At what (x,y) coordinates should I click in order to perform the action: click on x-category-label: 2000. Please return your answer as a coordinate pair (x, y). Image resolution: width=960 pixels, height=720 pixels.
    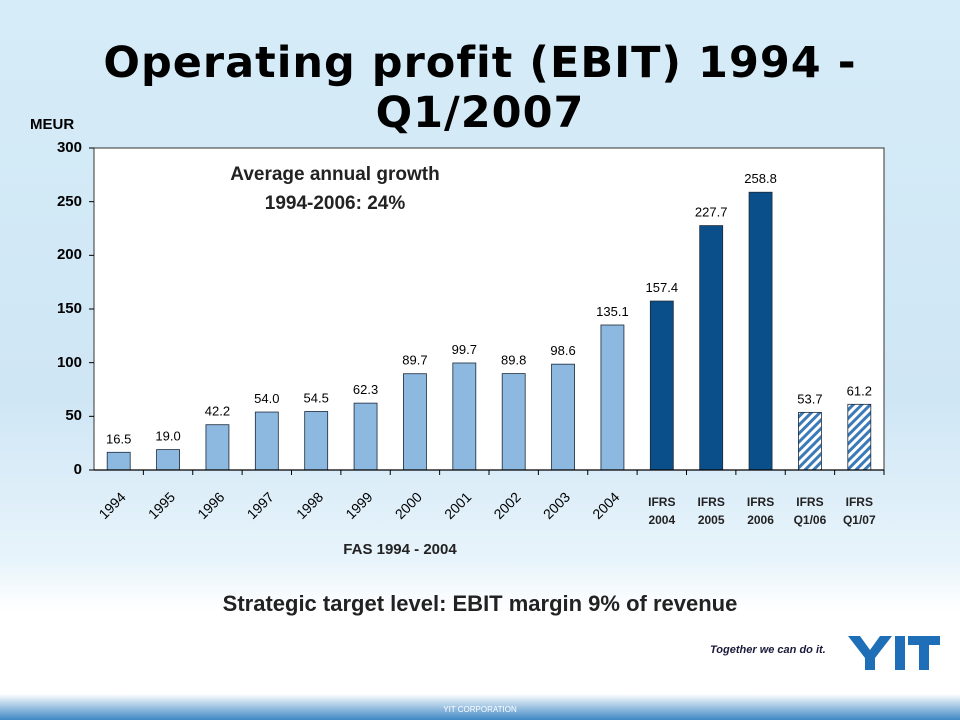
    Looking at the image, I should click on (408, 505).